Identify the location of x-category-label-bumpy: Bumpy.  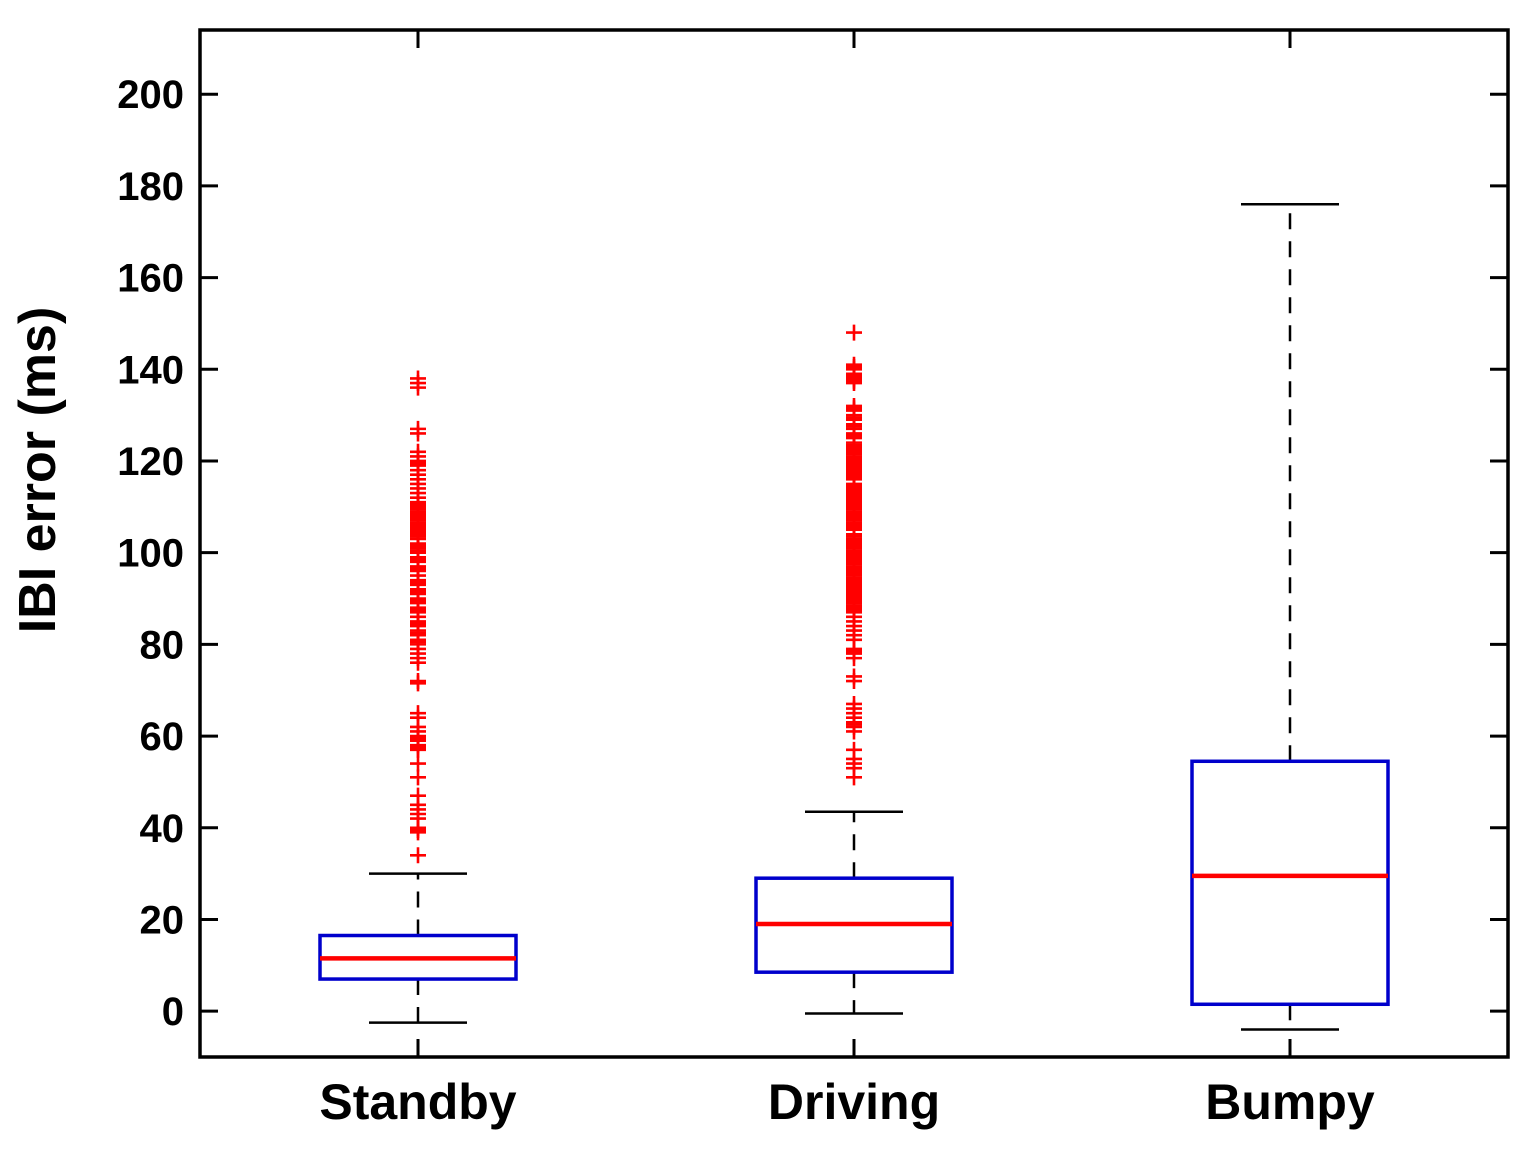
(1290, 1102).